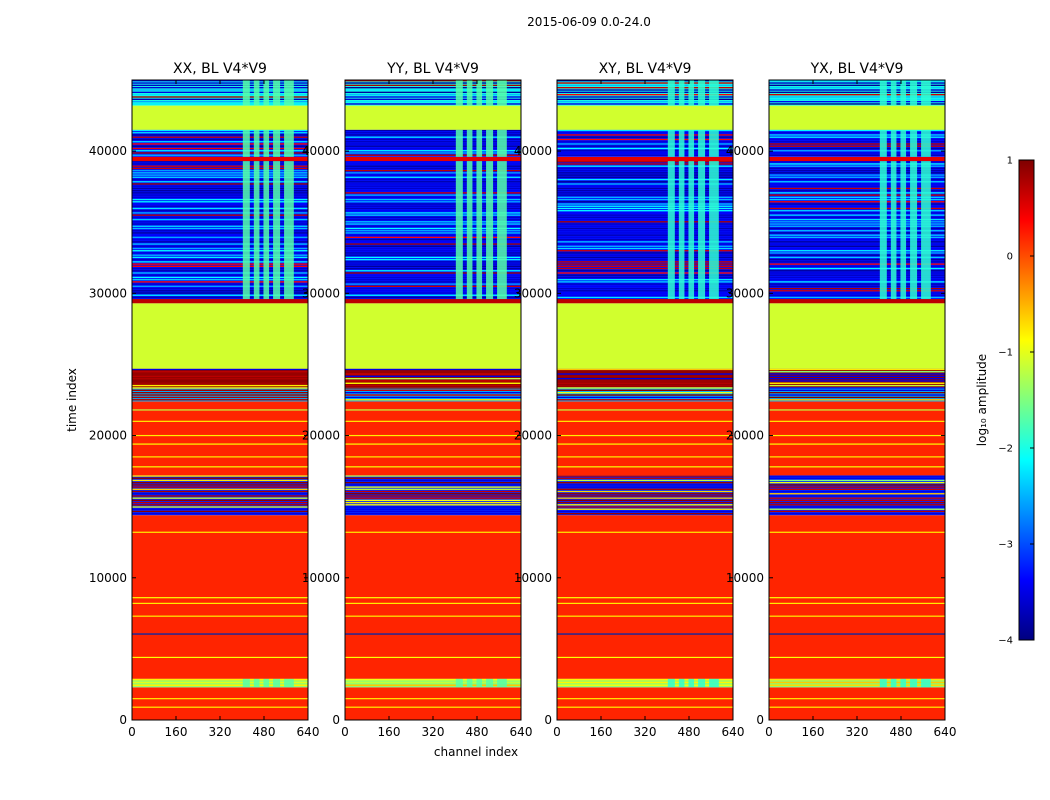 This screenshot has width=1050, height=800. What do you see at coordinates (857, 732) in the screenshot?
I see `x-tick-label: 320` at bounding box center [857, 732].